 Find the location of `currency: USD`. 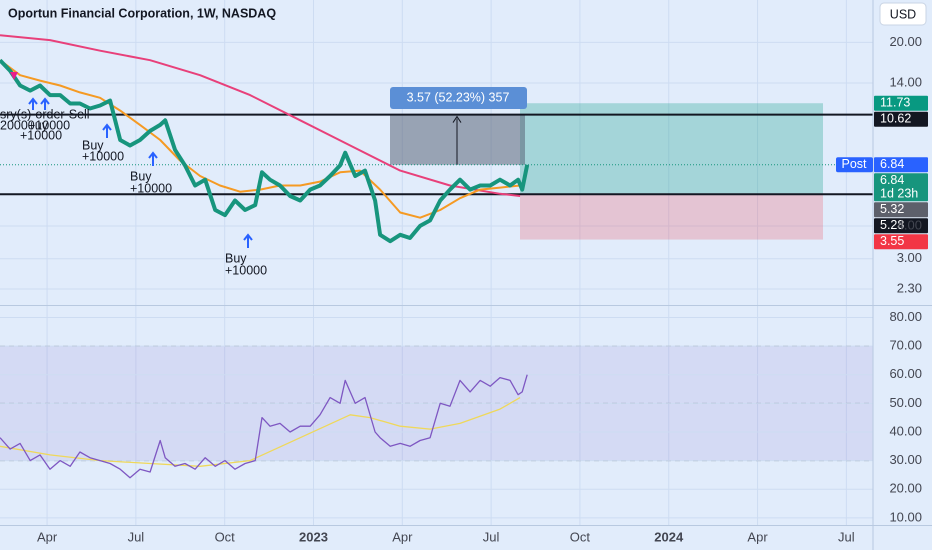

currency: USD is located at coordinates (903, 14).